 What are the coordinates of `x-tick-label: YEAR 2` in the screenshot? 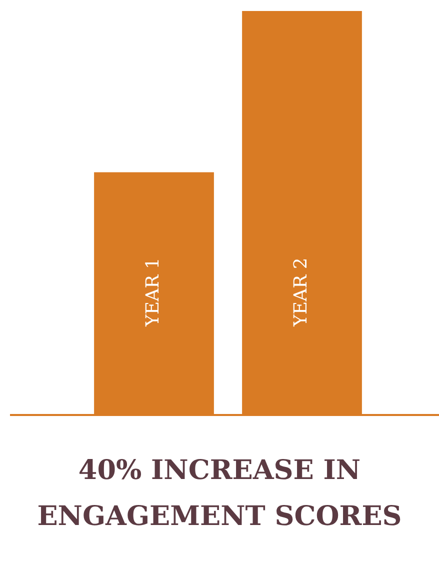 It's located at (301, 293).